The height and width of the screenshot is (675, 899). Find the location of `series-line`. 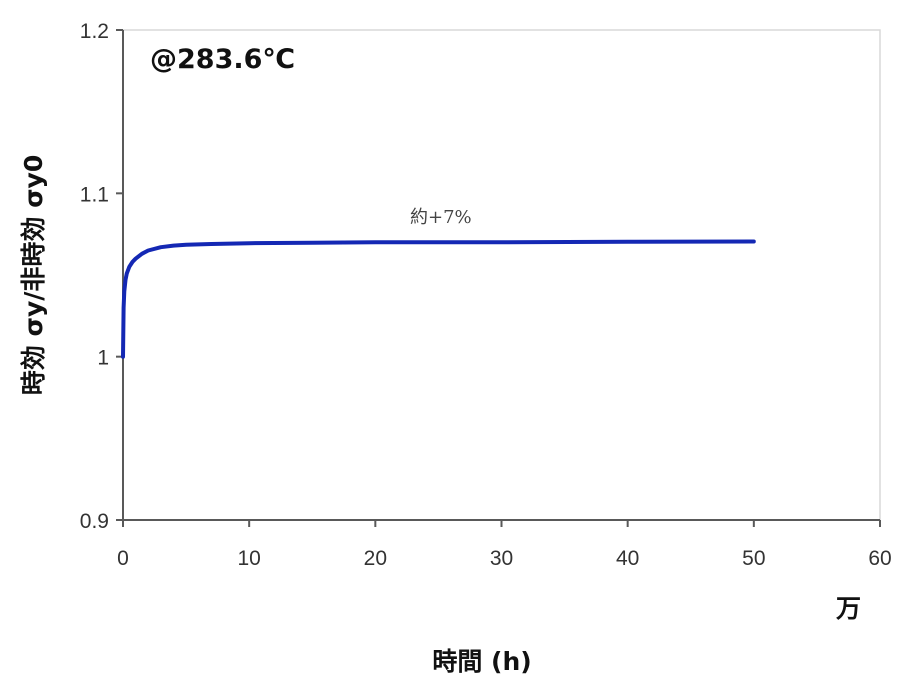

series-line is located at coordinates (438, 299).